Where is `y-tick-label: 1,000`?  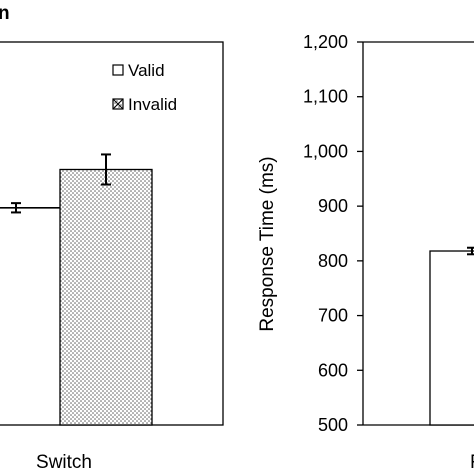 y-tick-label: 1,000 is located at coordinates (325, 151).